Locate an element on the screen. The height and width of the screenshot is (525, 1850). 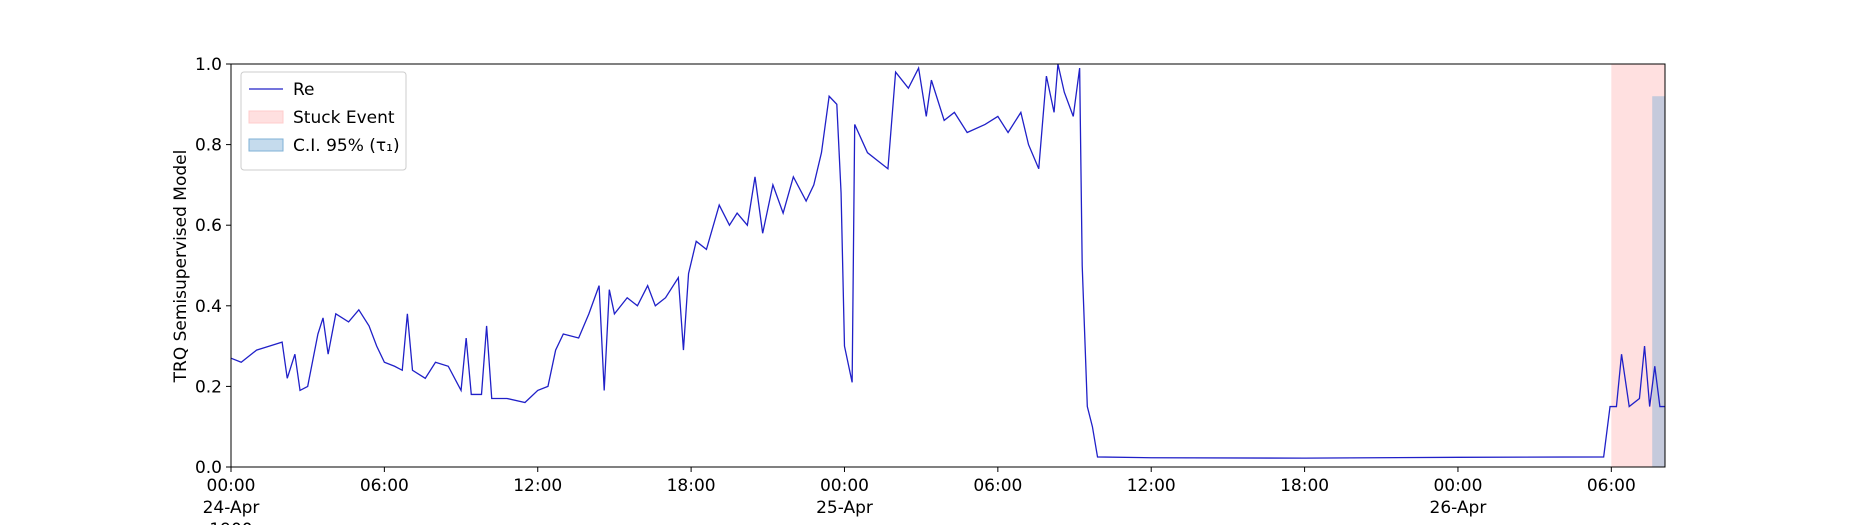
y-tick-label: 1.0 is located at coordinates (208, 65).